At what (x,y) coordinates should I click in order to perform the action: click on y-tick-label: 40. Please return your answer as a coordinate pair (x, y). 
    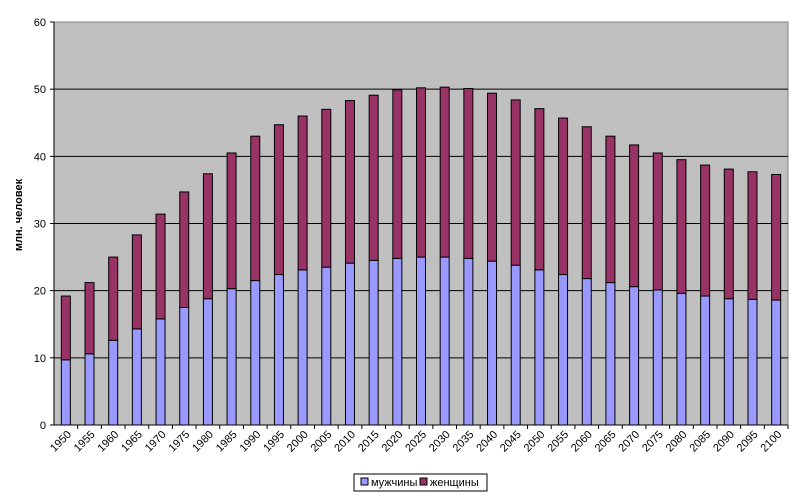
    Looking at the image, I should click on (40, 157).